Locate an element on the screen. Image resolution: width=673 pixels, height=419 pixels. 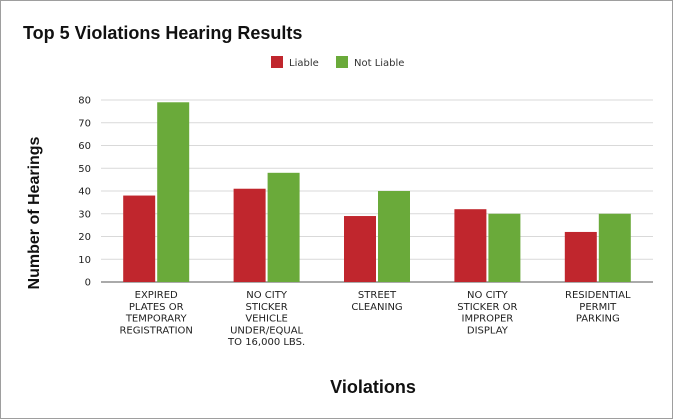
x-category-label-5: RESIDENTIAL PERMIT PARKING is located at coordinates (598, 307).